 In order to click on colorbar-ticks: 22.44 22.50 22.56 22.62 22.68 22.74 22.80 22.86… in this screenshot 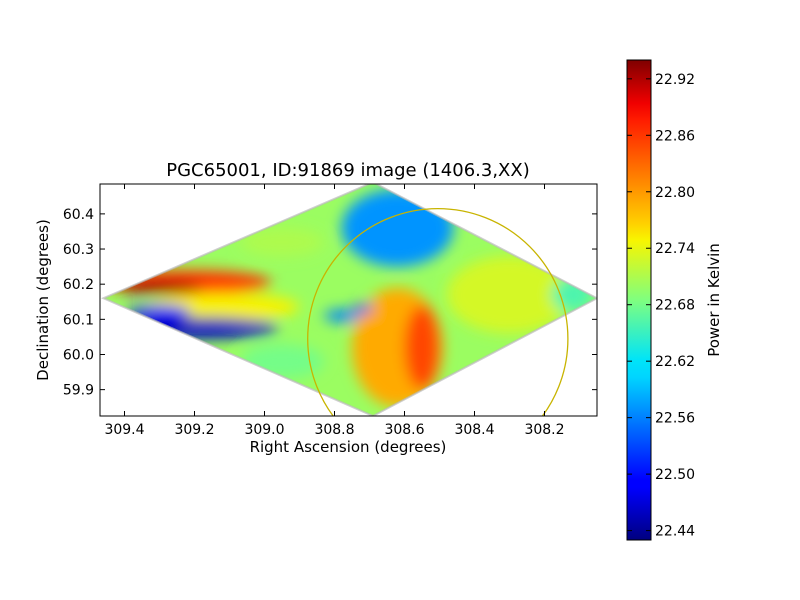, I will do `click(661, 306)`.